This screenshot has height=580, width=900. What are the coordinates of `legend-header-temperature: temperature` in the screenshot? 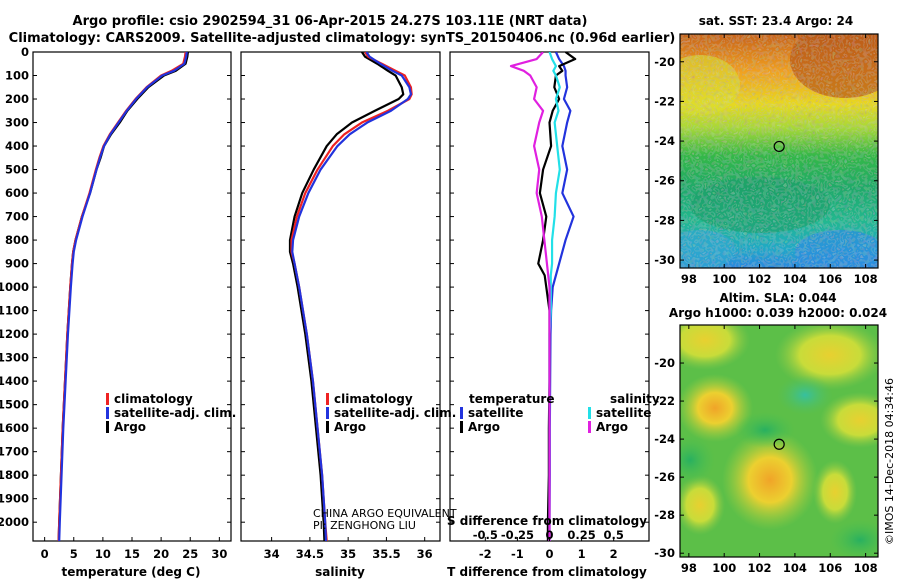 It's located at (511, 399).